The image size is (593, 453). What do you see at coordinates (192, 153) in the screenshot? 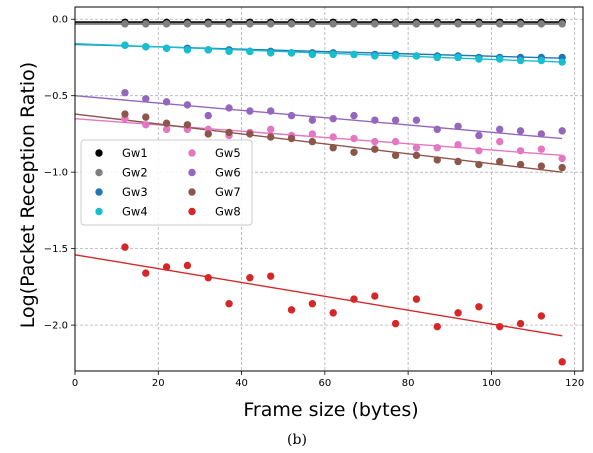
I see `legend-marker-gw5` at bounding box center [192, 153].